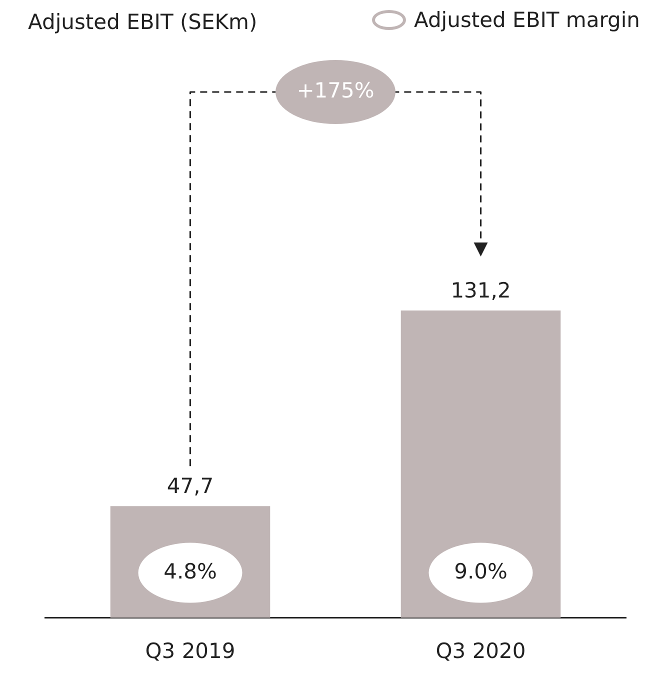  What do you see at coordinates (190, 486) in the screenshot?
I see `data-label: 47,7` at bounding box center [190, 486].